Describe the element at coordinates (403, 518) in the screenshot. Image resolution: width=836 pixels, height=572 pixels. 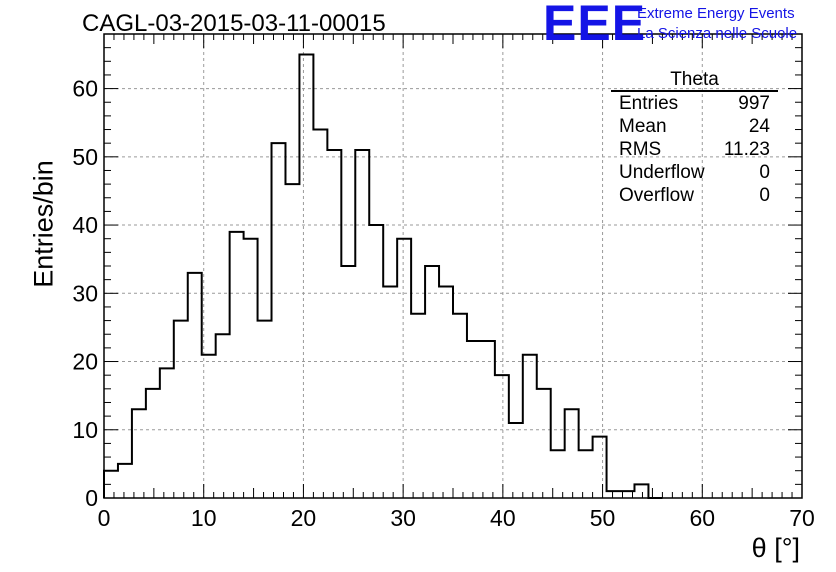
I see `x-tick-label: 30` at that location.